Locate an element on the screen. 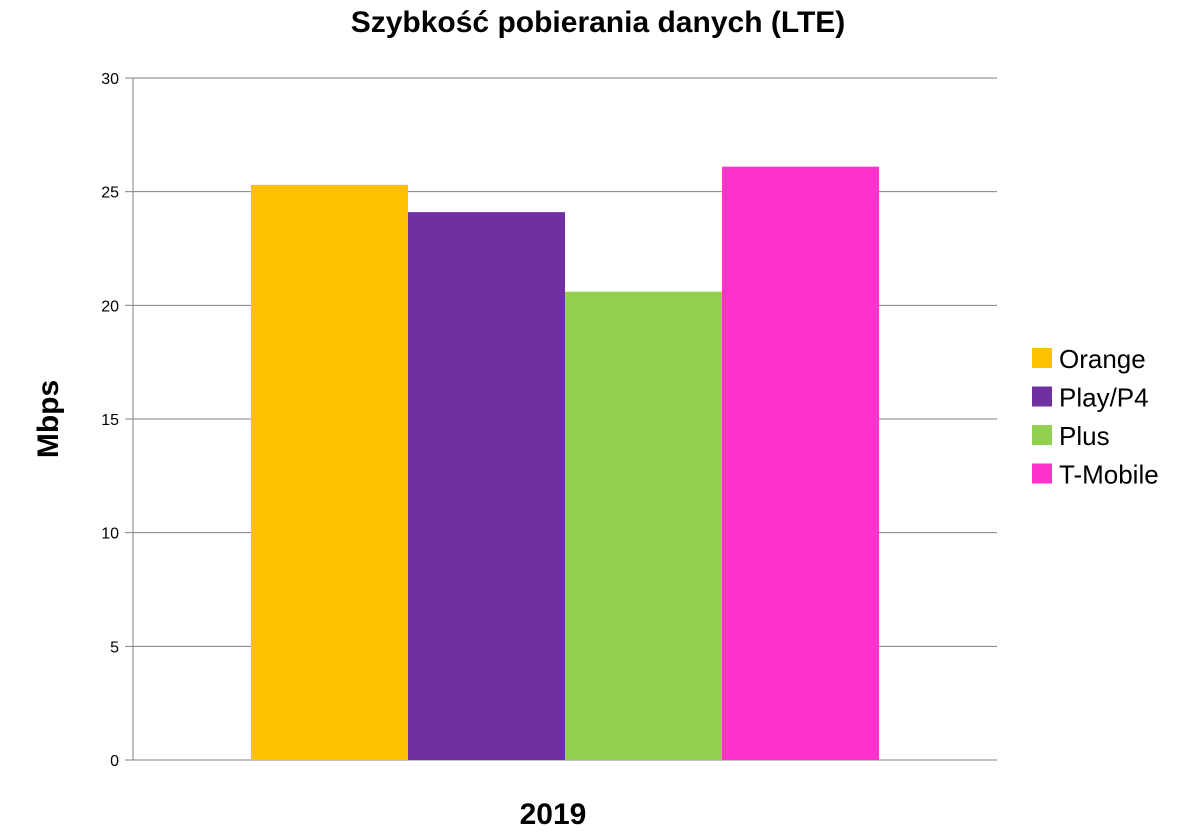 This screenshot has width=1200, height=834. y-axis-ticks: 0 5 10 15 20 25 30 is located at coordinates (117, 420).